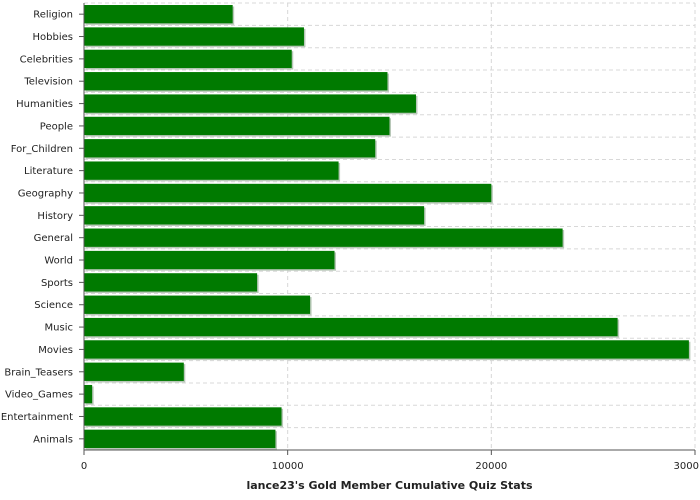 The height and width of the screenshot is (500, 700). What do you see at coordinates (55, 350) in the screenshot?
I see `category-label: Movies` at bounding box center [55, 350].